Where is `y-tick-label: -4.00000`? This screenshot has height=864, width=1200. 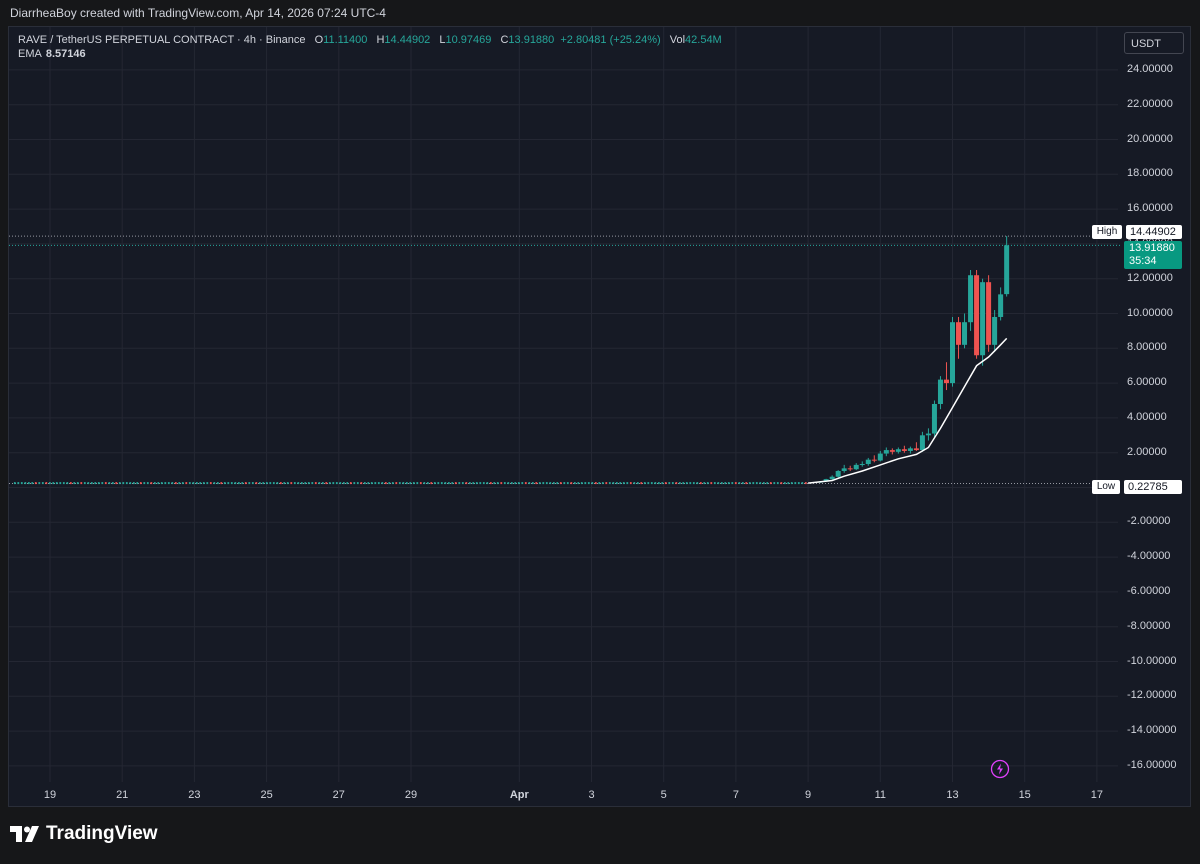 y-tick-label: -4.00000 is located at coordinates (1149, 556).